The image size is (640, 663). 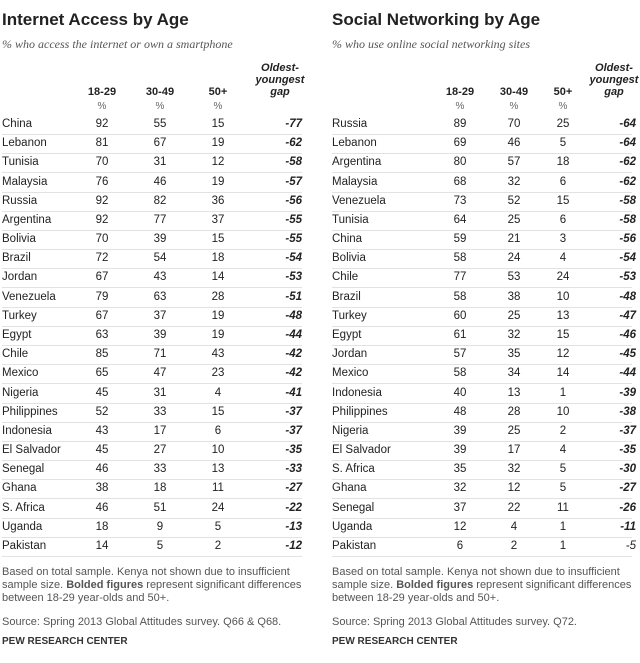 What do you see at coordinates (563, 430) in the screenshot?
I see `value: 2` at bounding box center [563, 430].